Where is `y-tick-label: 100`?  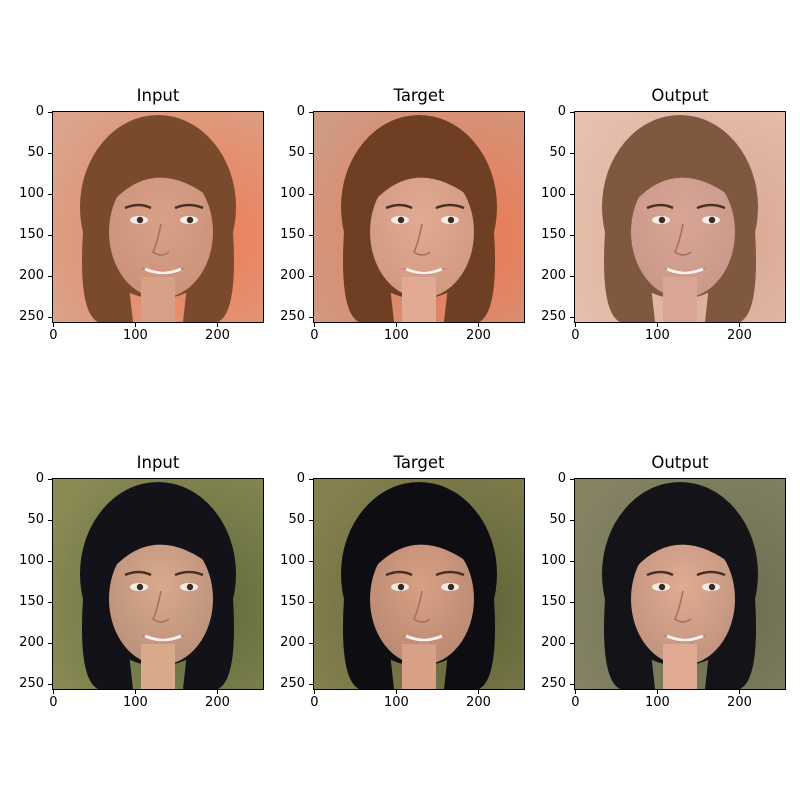 y-tick-label: 100 is located at coordinates (292, 561).